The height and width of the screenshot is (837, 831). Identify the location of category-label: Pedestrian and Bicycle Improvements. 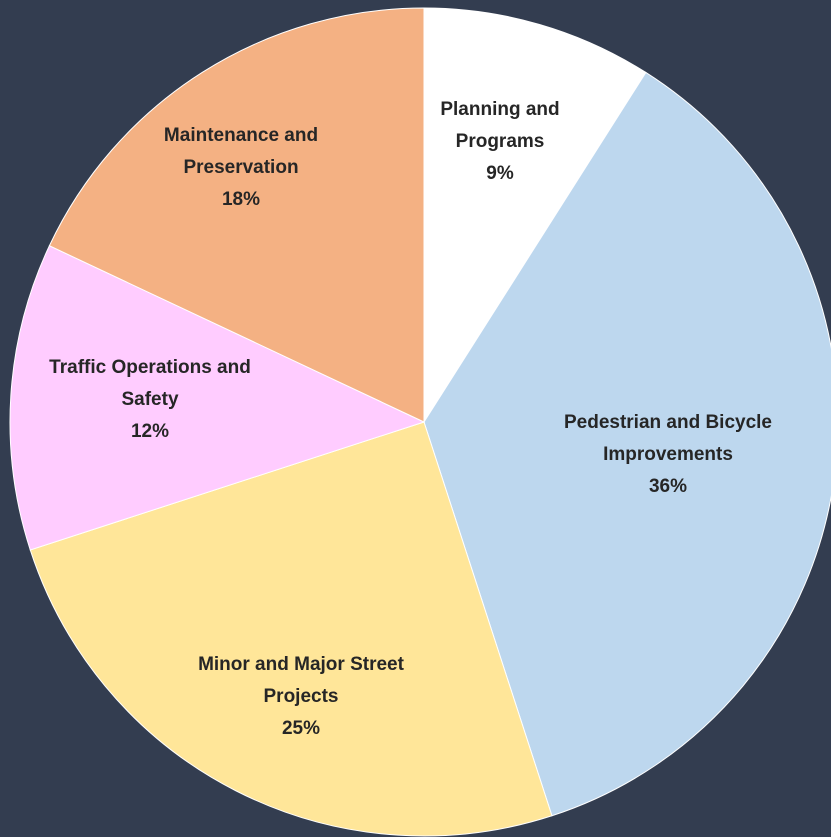
(668, 438).